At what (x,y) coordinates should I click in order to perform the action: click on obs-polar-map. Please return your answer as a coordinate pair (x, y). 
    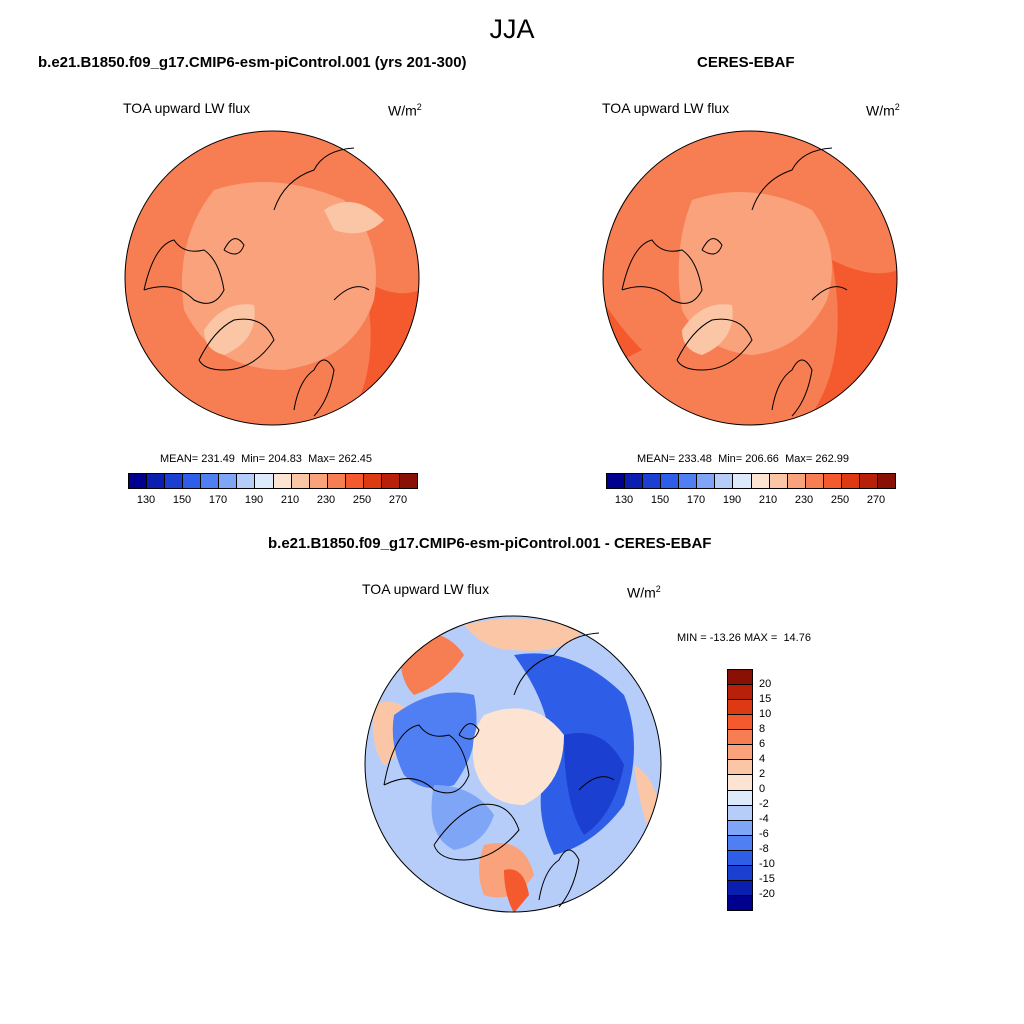
    Looking at the image, I should click on (750, 278).